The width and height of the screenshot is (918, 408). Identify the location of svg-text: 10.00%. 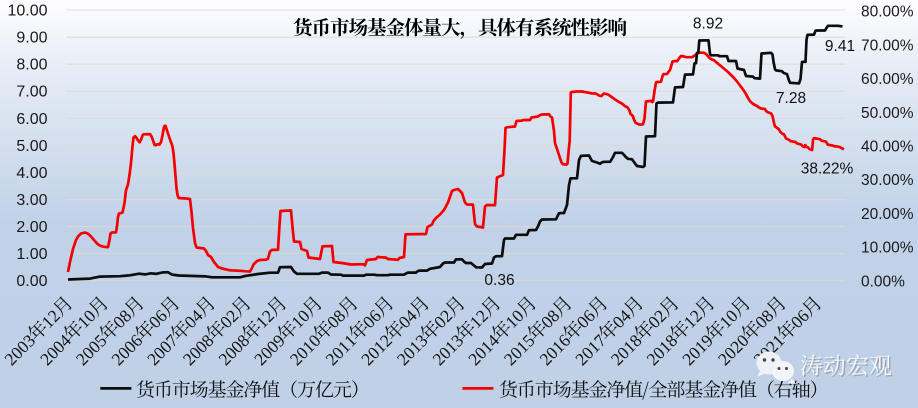
(887, 248).